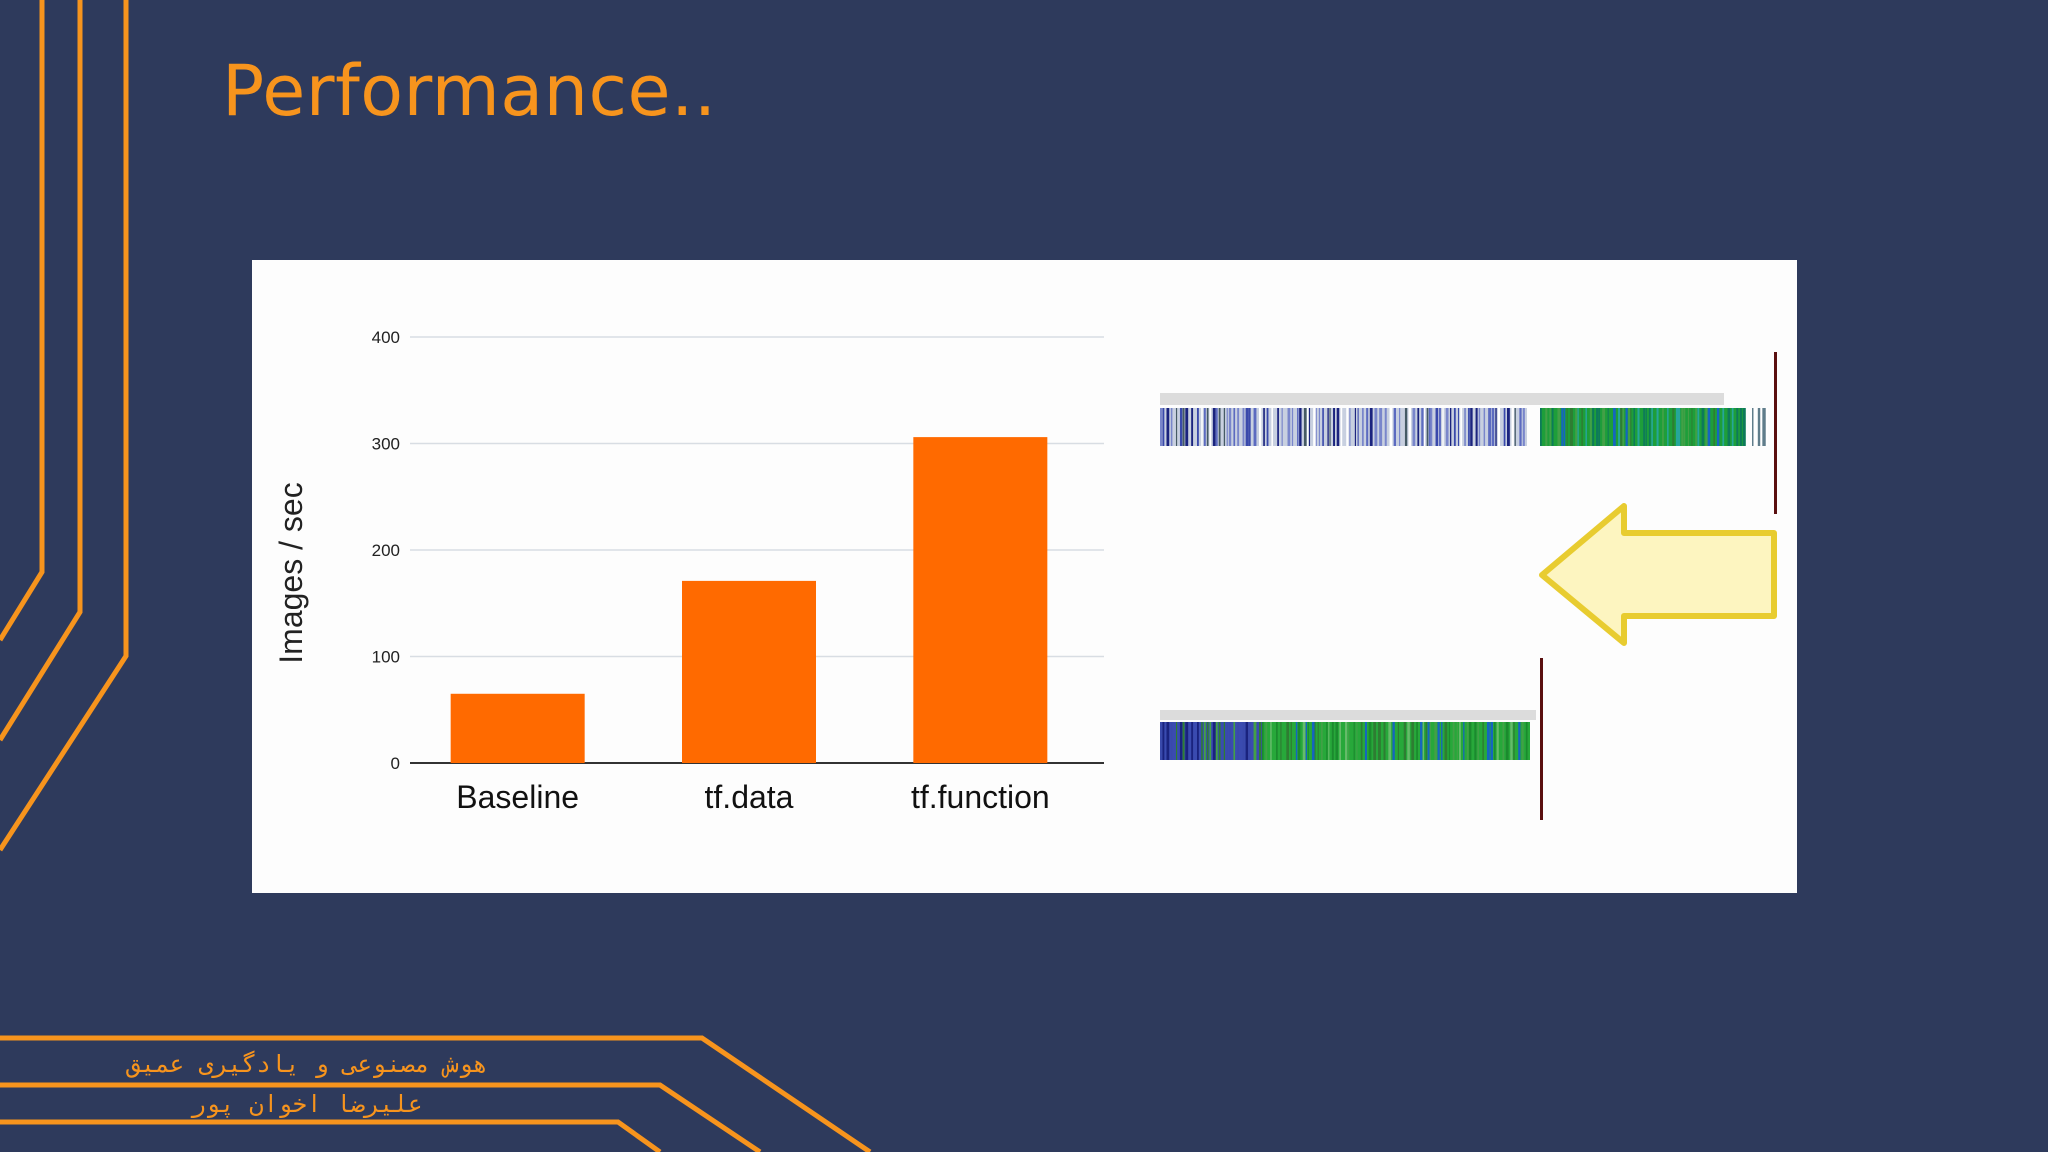 The height and width of the screenshot is (1152, 2048). What do you see at coordinates (291, 572) in the screenshot?
I see `y-axis-label: Images / sec` at bounding box center [291, 572].